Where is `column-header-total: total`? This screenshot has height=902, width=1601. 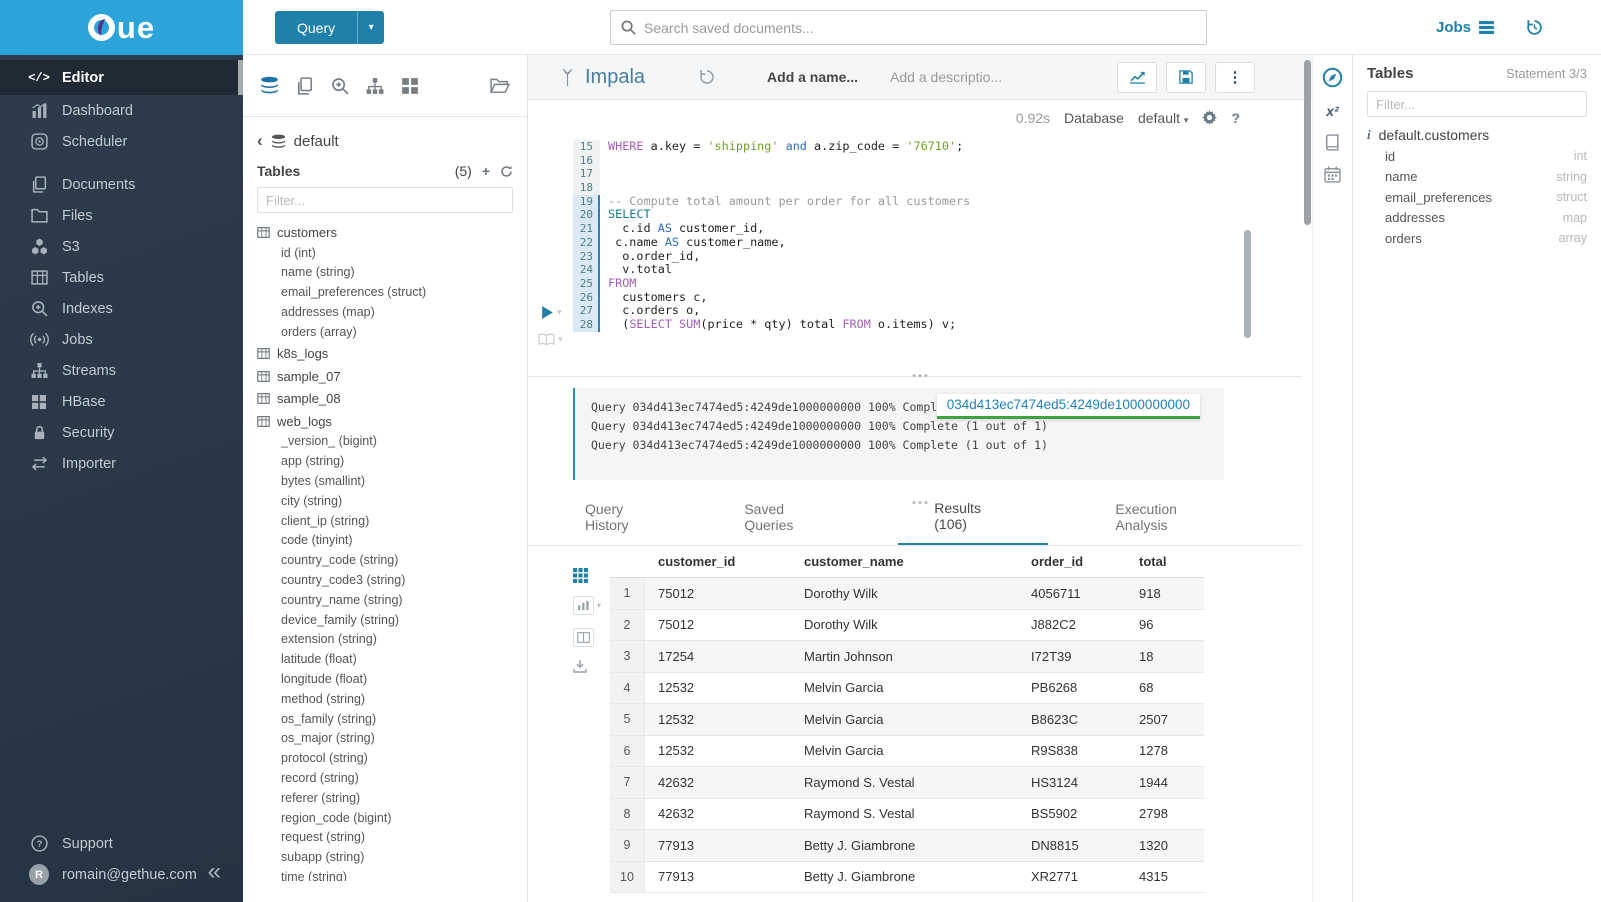 column-header-total: total is located at coordinates (1153, 561).